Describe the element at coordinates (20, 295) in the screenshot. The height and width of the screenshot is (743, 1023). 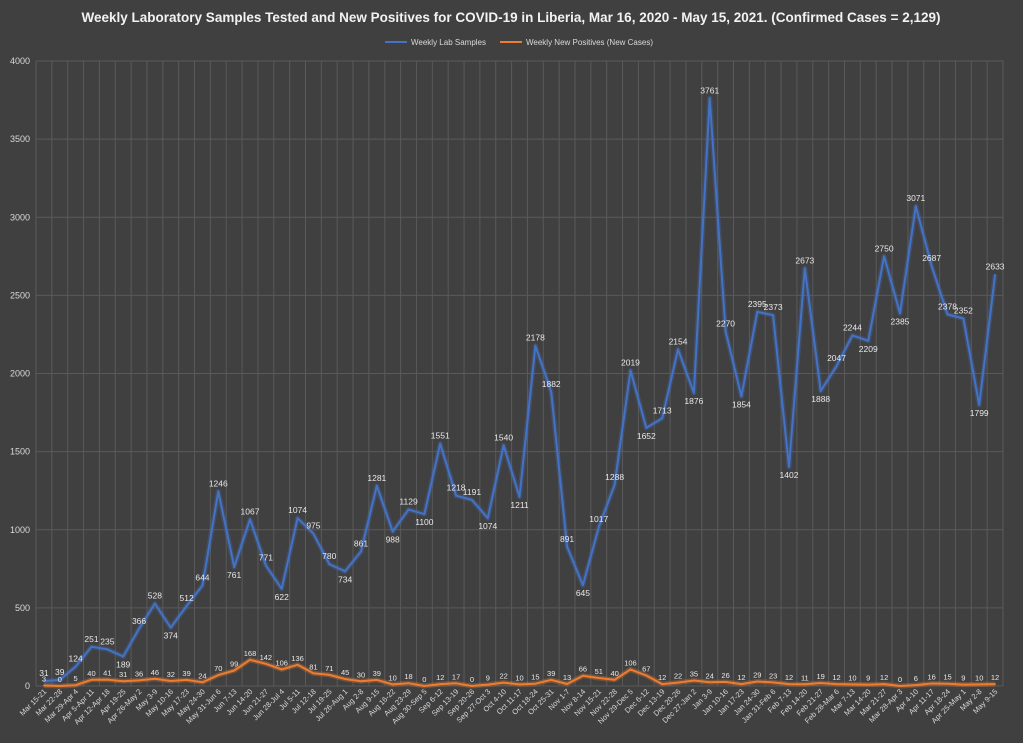
I see `y-tick-label-5: 2500` at that location.